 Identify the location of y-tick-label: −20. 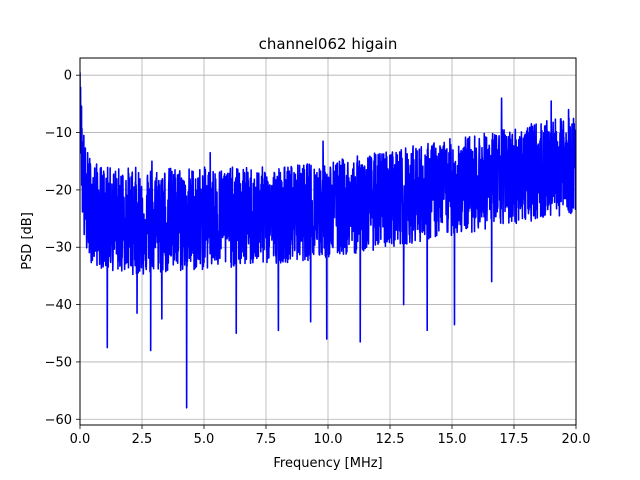
(58, 190).